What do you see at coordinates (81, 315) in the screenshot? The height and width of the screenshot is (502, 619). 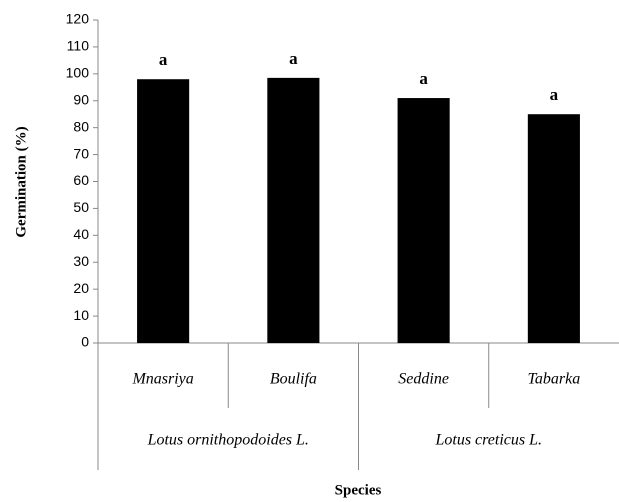 I see `y-tick-label: 10` at bounding box center [81, 315].